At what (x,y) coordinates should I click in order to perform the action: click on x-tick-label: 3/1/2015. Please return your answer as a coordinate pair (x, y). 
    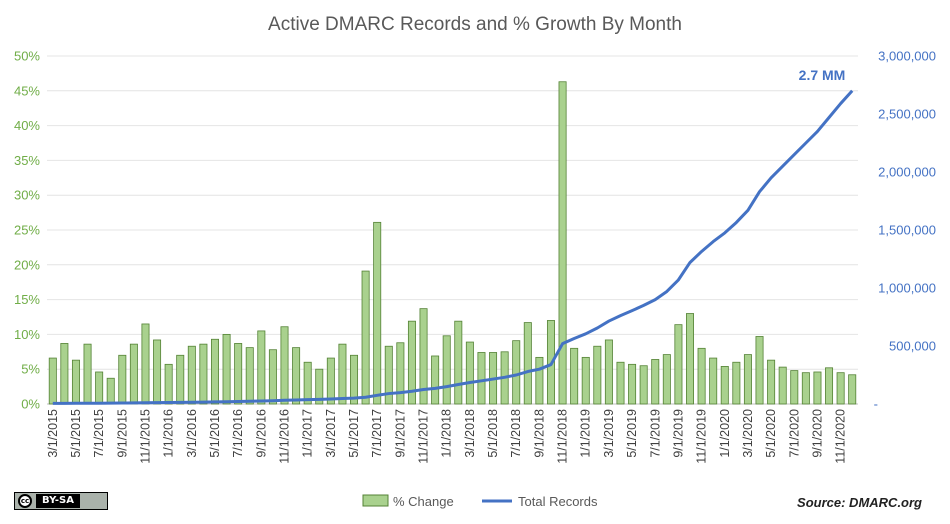
    Looking at the image, I should click on (53, 433).